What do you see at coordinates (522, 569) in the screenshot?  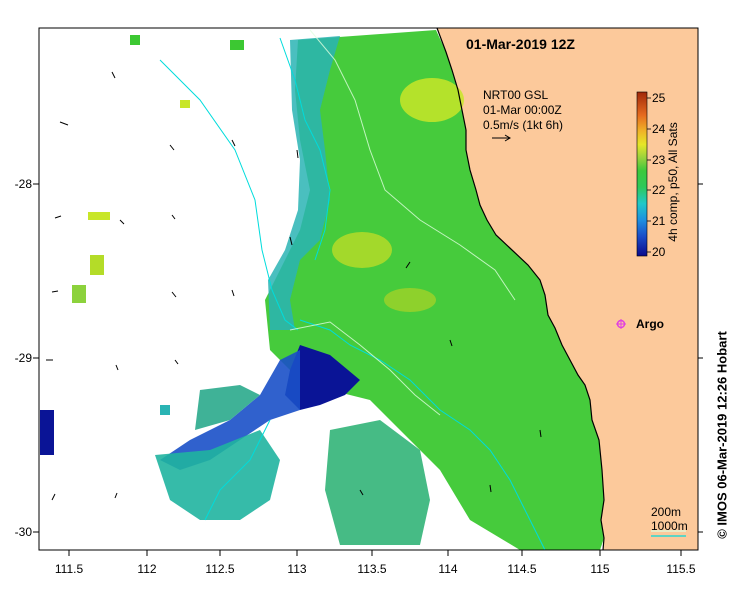 I see `x-tick-label: 114.5` at bounding box center [522, 569].